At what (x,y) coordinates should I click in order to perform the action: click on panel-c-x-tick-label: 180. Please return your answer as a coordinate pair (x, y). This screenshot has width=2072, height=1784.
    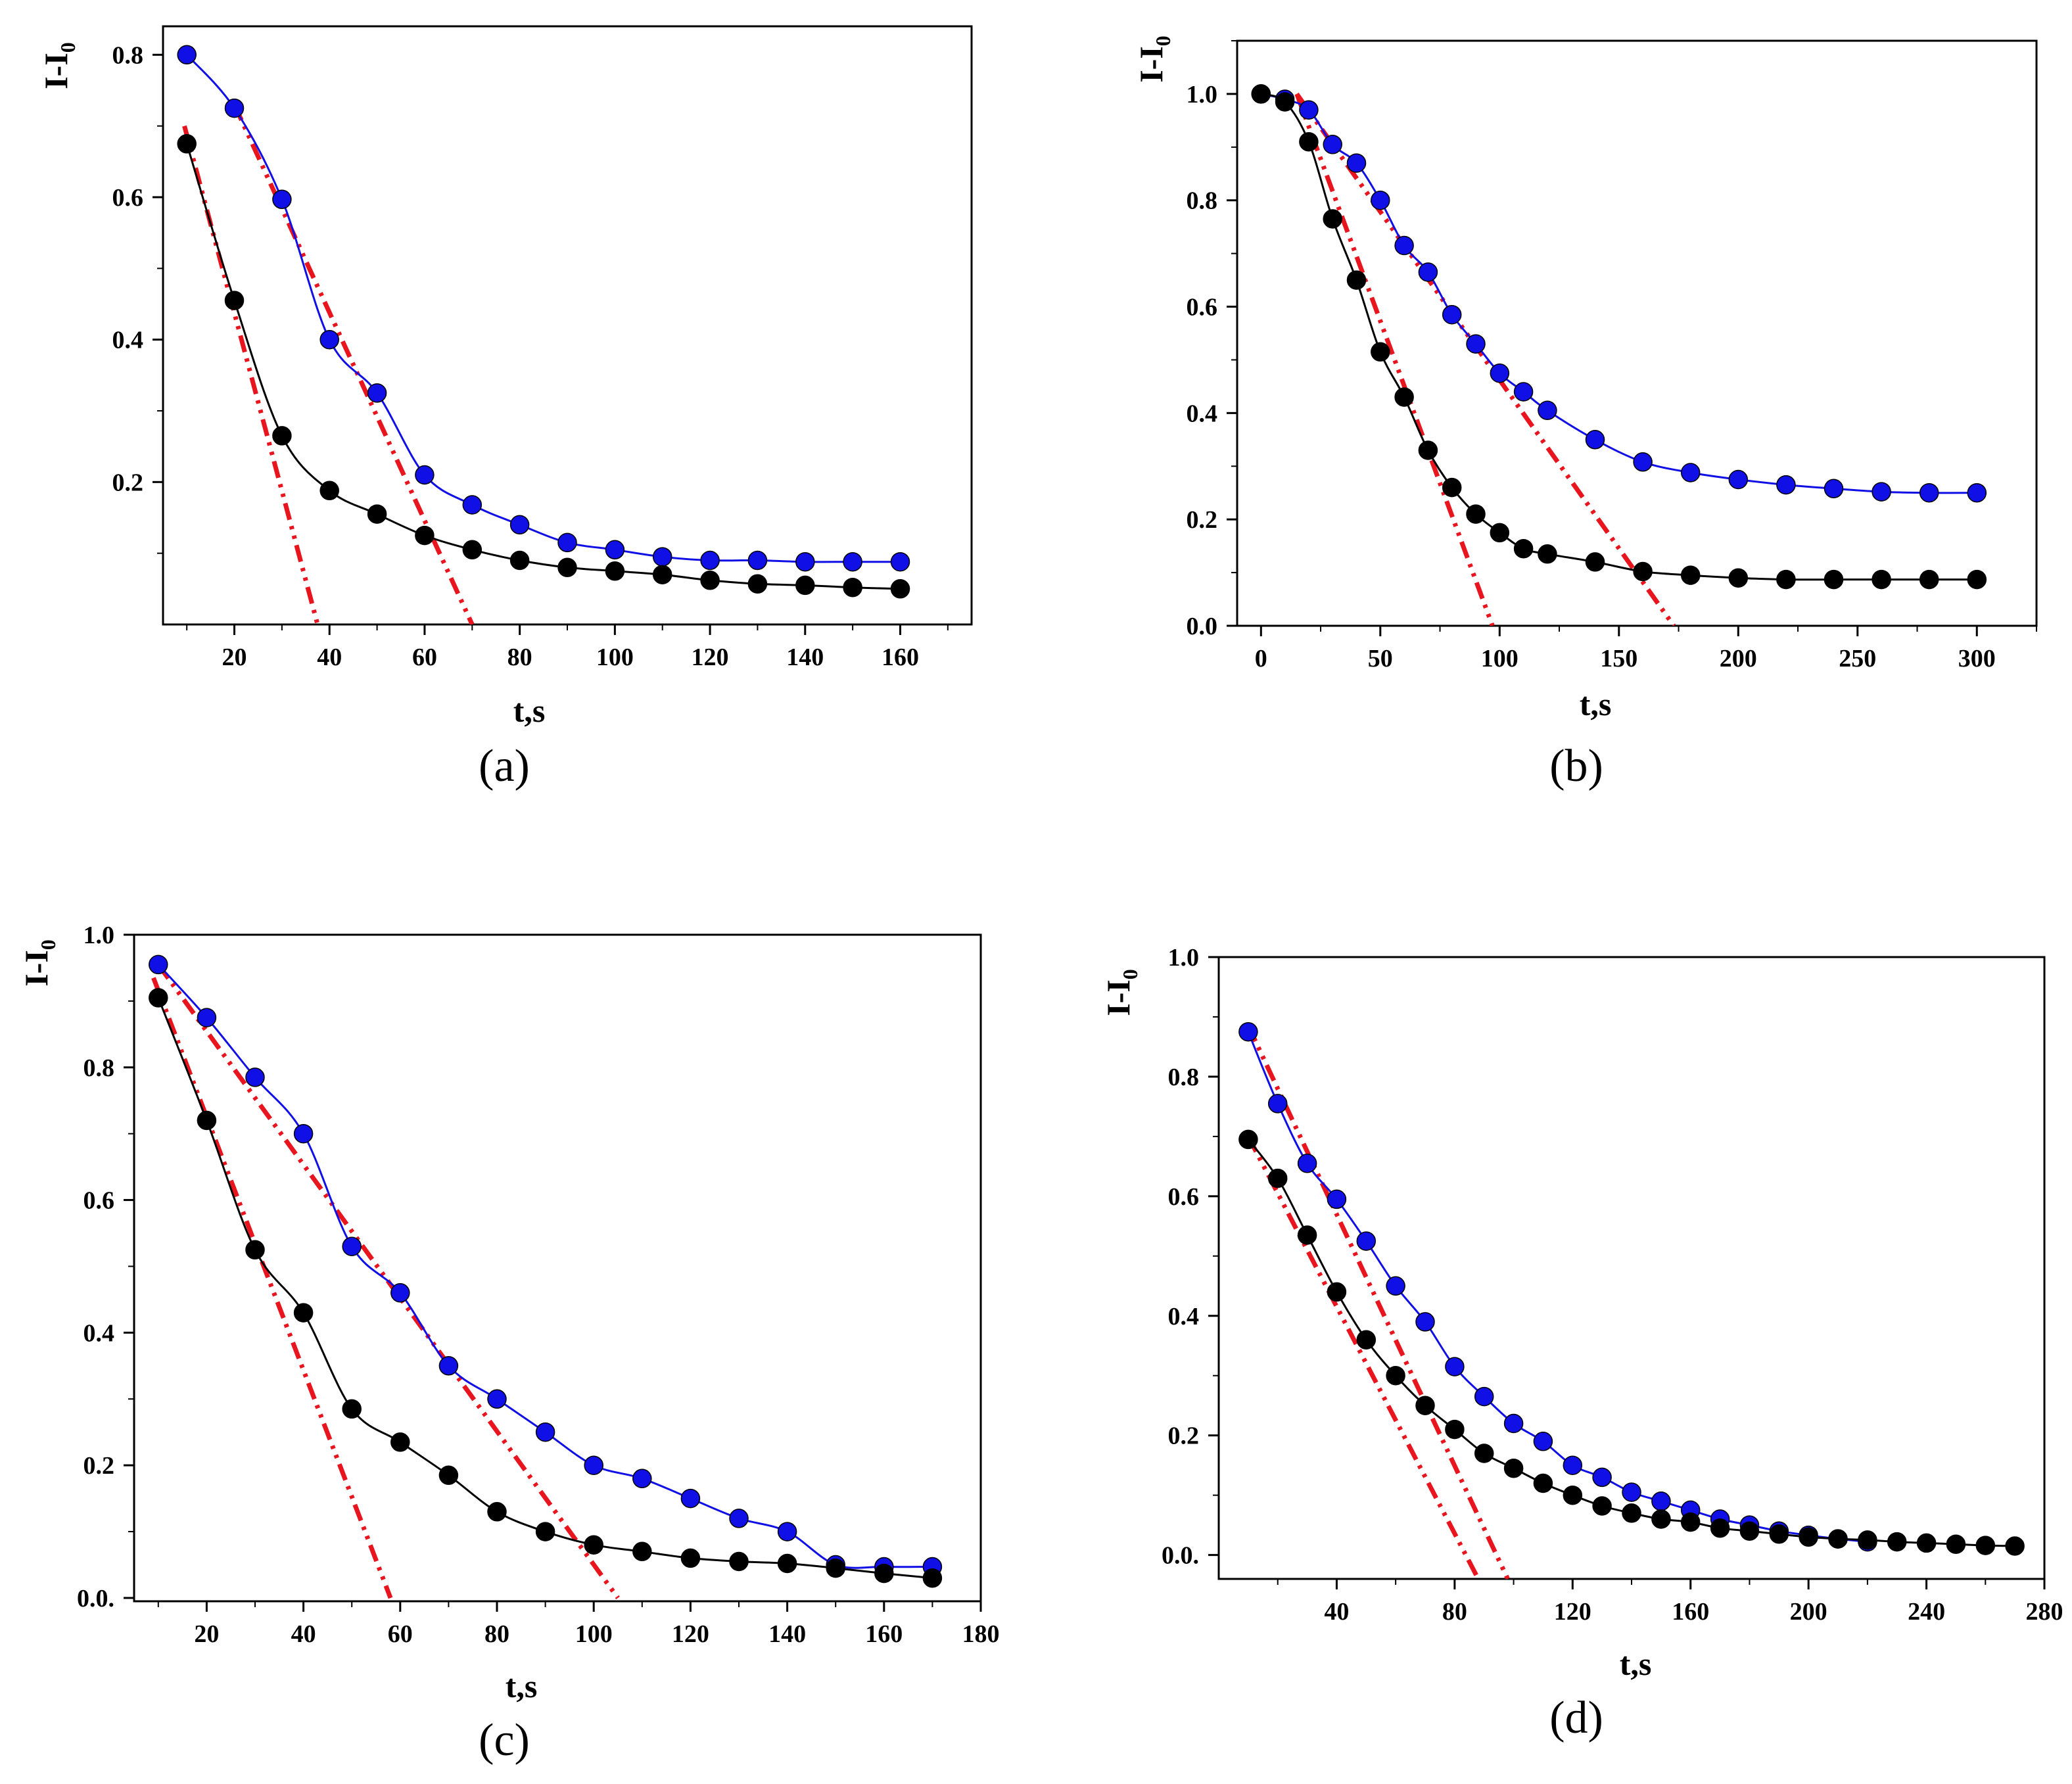
    Looking at the image, I should click on (981, 1634).